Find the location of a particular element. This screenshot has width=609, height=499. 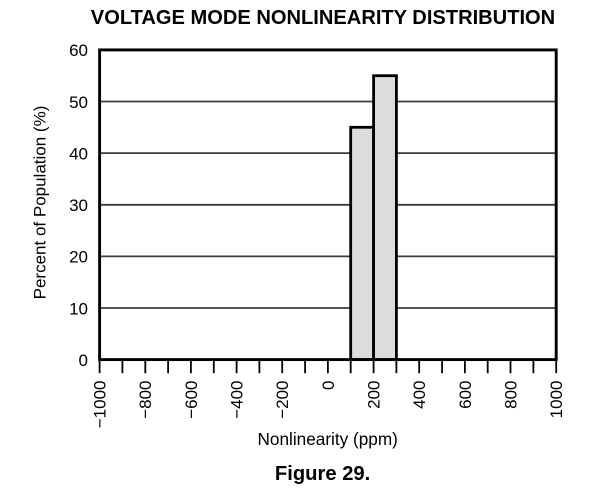

svg-text: 60 is located at coordinates (78, 50).